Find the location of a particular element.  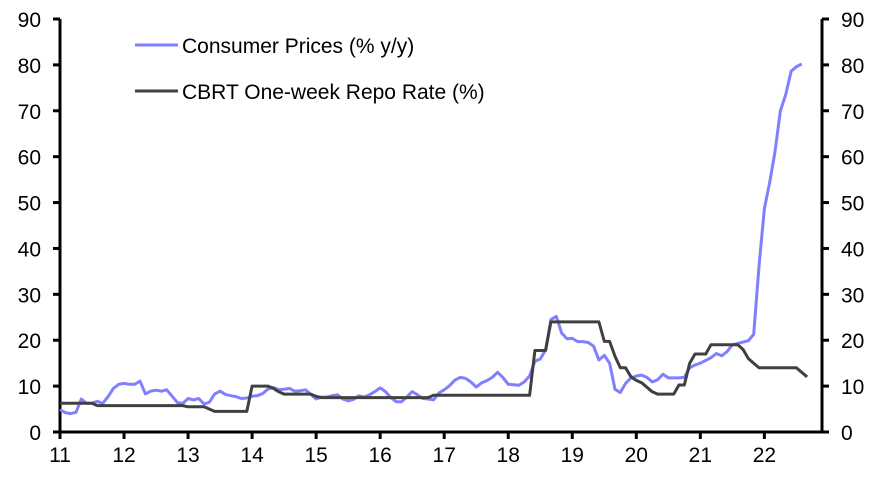

x-tick-label: 19 is located at coordinates (572, 455).